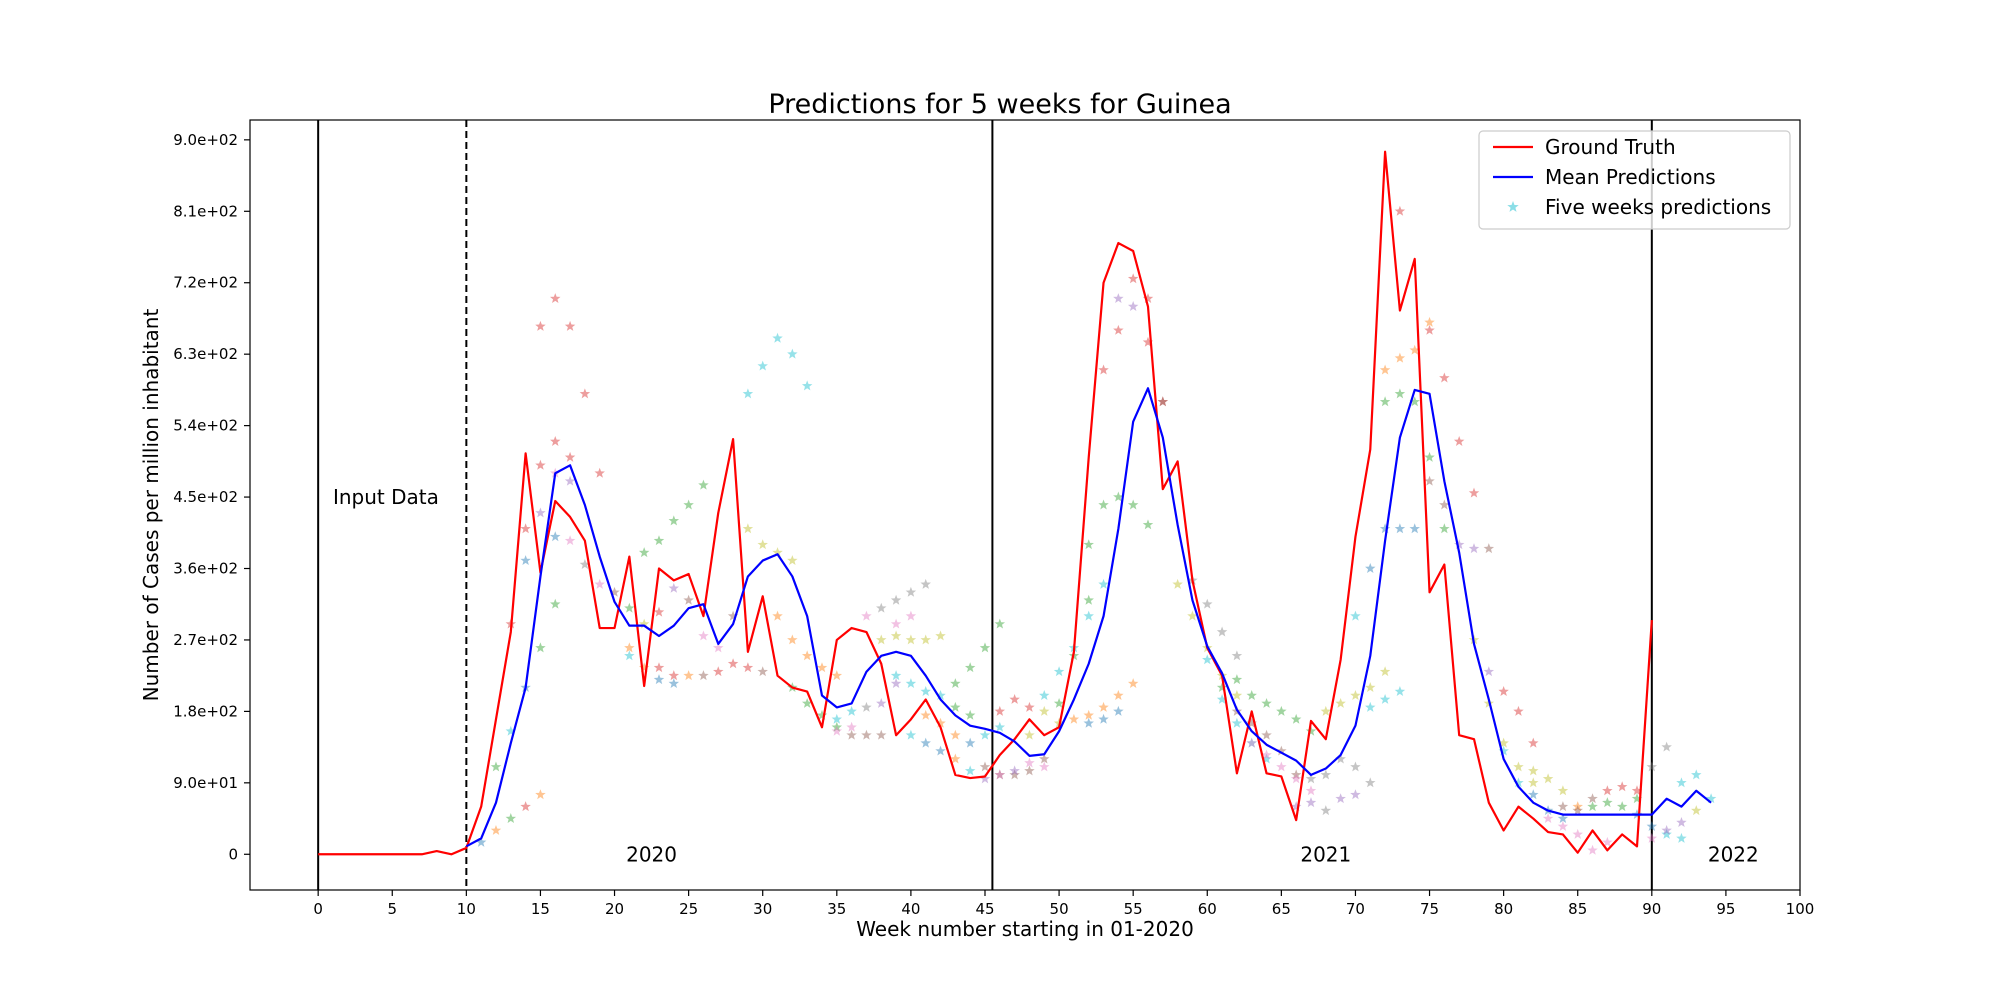 The width and height of the screenshot is (2000, 1000). What do you see at coordinates (910, 909) in the screenshot?
I see `x-tick-label: 40` at bounding box center [910, 909].